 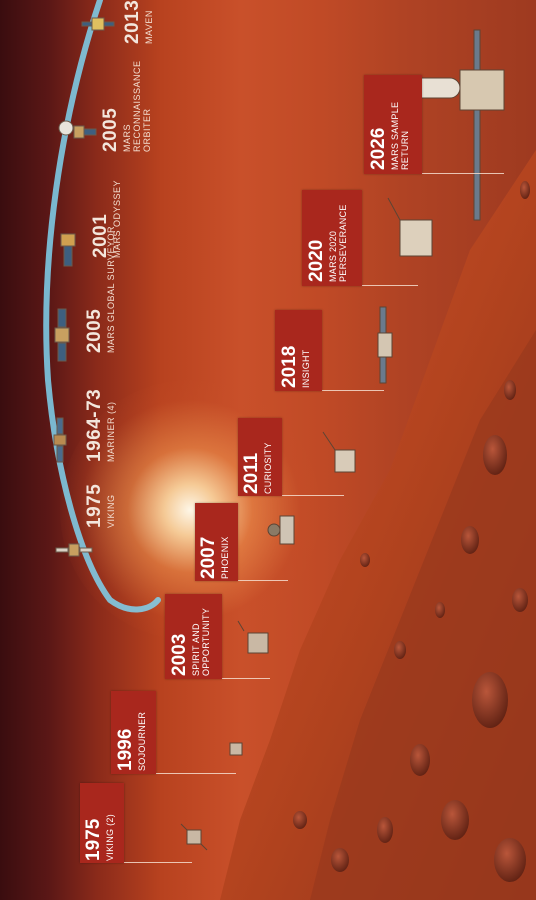 I want to click on lander-label-sojourner: 1996 SOJOURNER, so click(x=133, y=732).